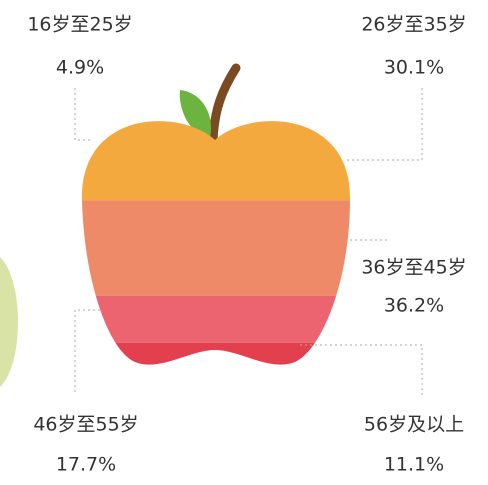  Describe the element at coordinates (414, 306) in the screenshot. I see `value-label: 36.2%` at that location.